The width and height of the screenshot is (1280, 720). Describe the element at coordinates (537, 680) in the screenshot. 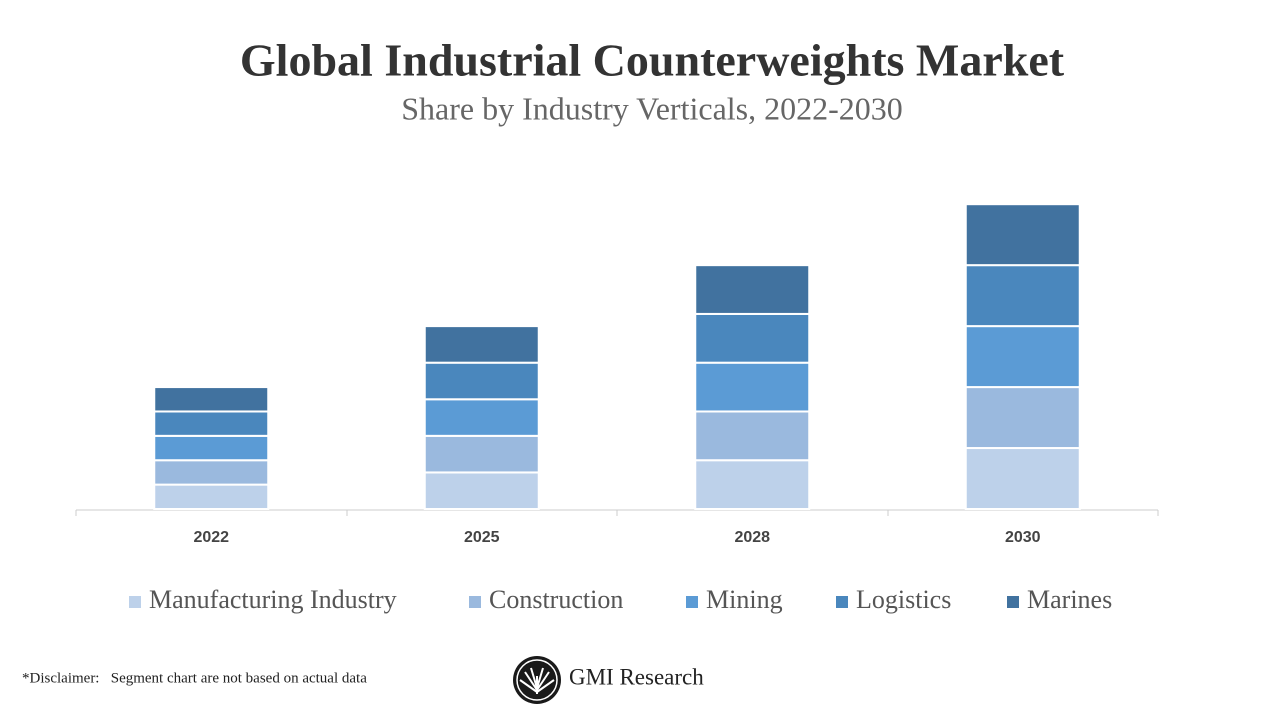

I see `logo` at that location.